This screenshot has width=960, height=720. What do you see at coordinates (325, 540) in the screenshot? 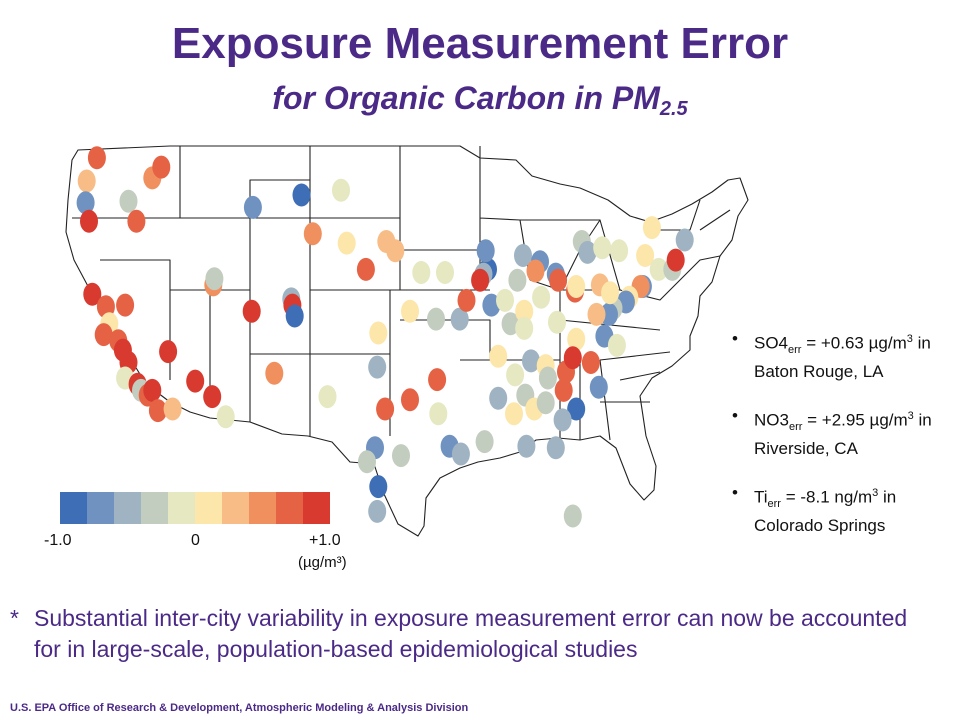
I see `legend-max-label: +1.0` at bounding box center [325, 540].